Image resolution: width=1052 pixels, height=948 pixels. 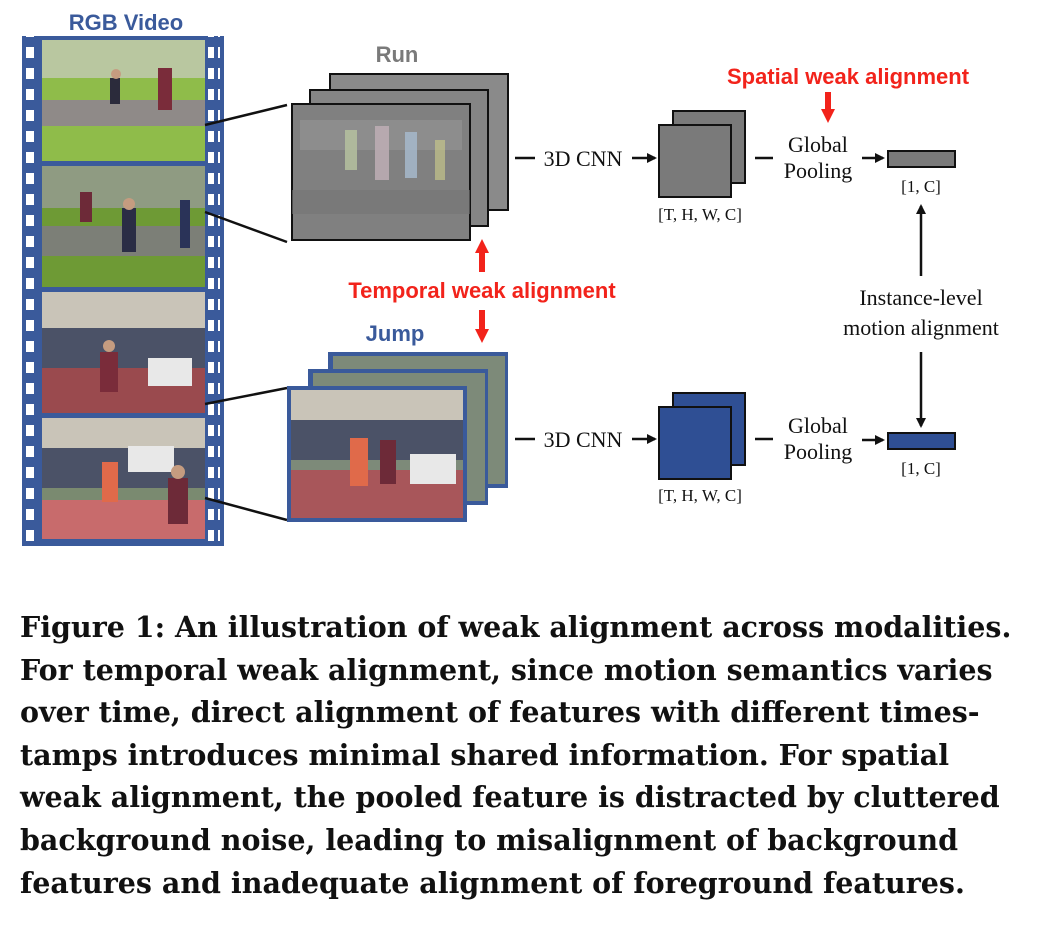 I want to click on vector-dims-bottom: [1, C], so click(x=921, y=468).